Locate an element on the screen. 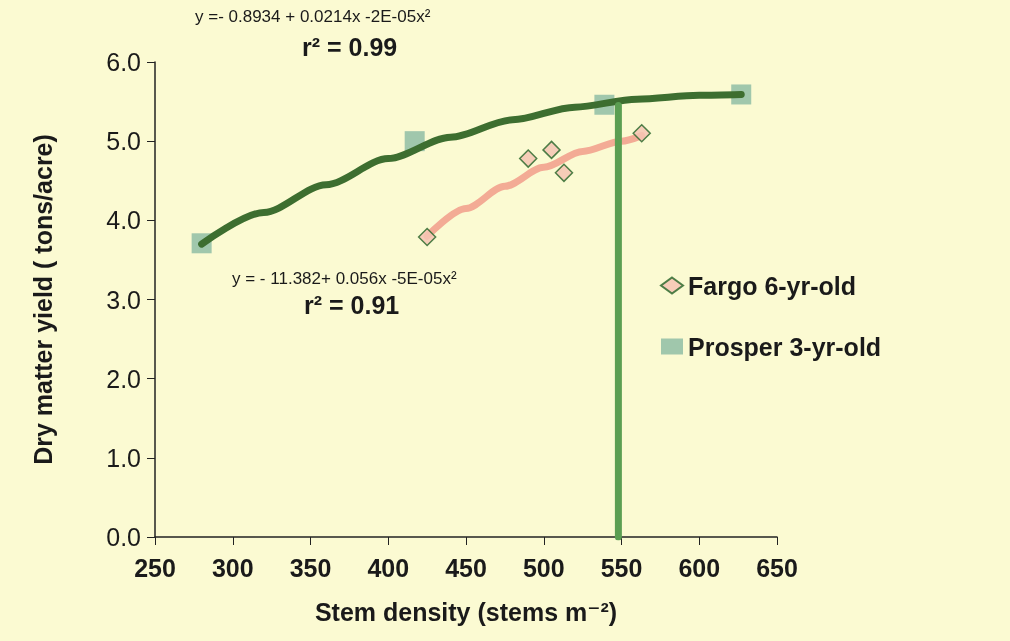 The width and height of the screenshot is (1010, 641). y-tick-label: 0.0 is located at coordinates (123, 537).